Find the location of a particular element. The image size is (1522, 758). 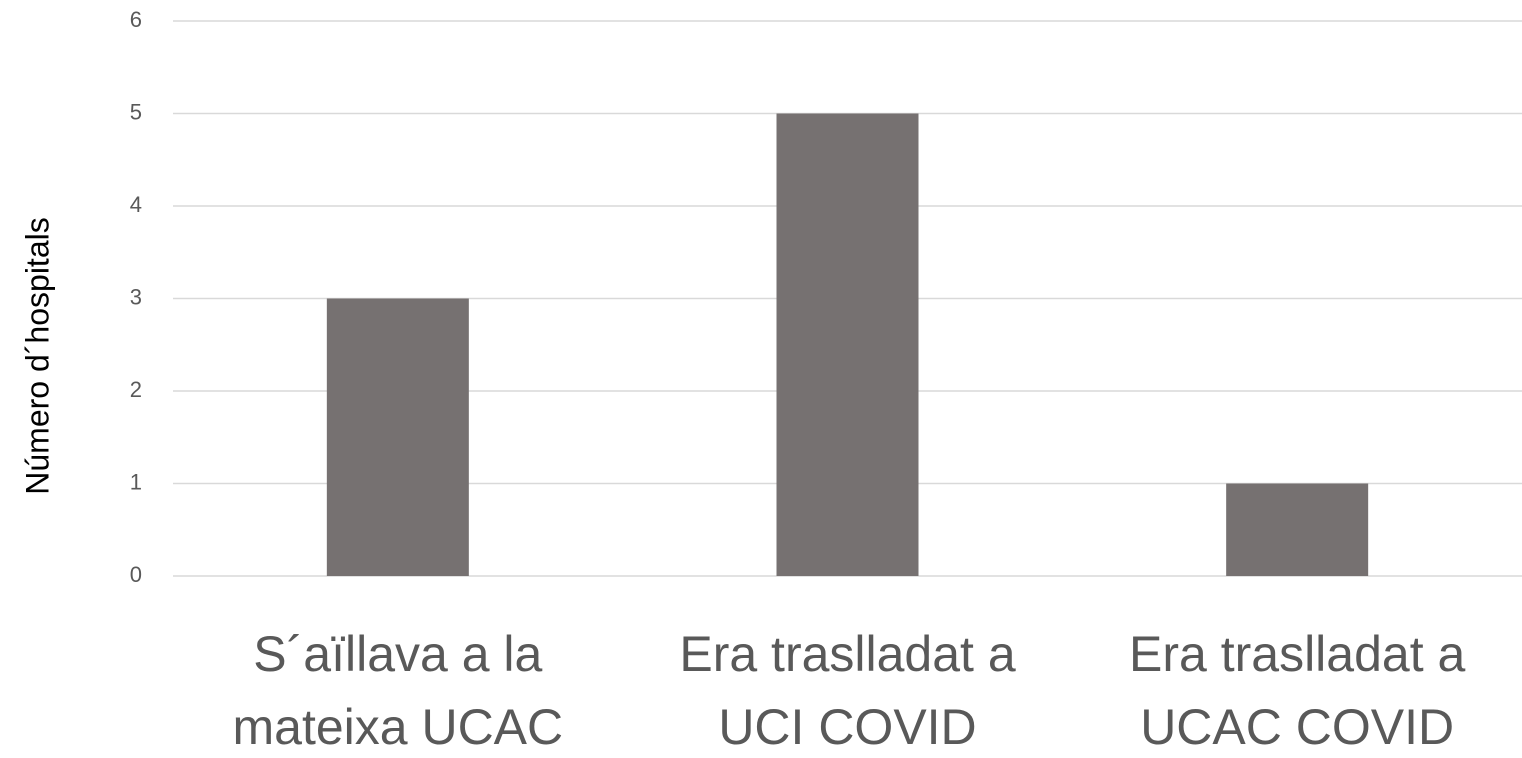

y-axis-label: Número d´hospitals is located at coordinates (37, 355).